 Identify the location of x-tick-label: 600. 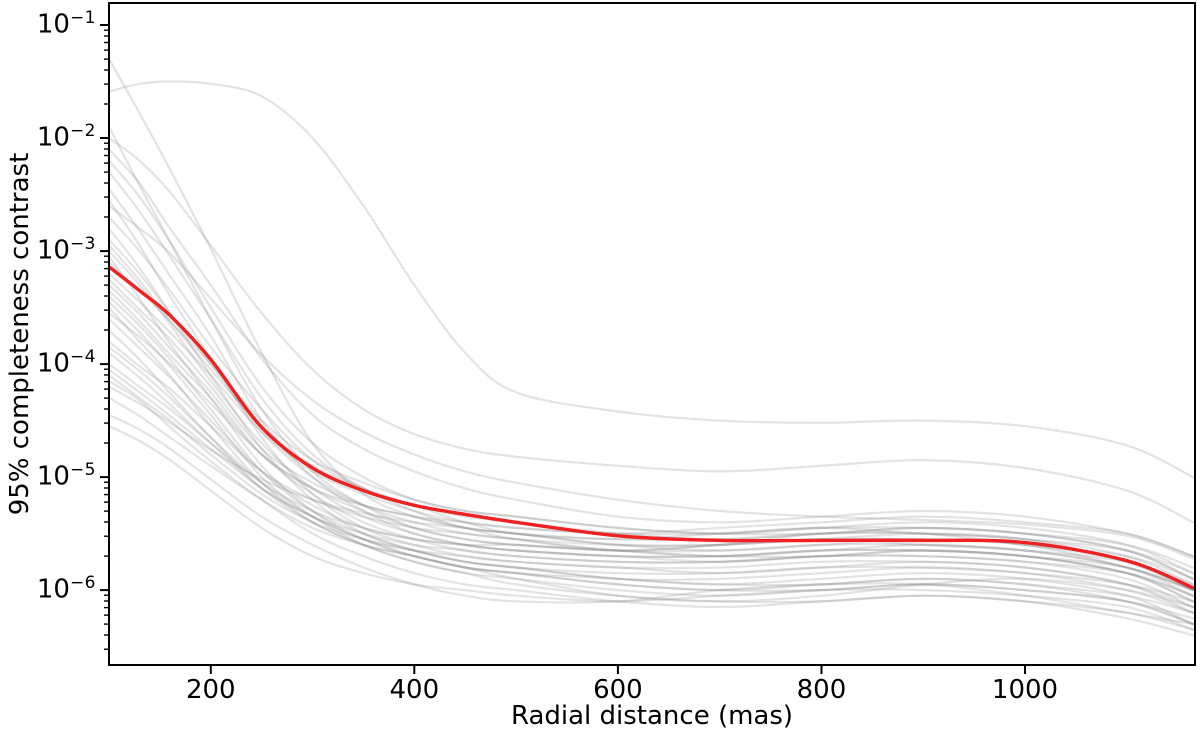
(618, 690).